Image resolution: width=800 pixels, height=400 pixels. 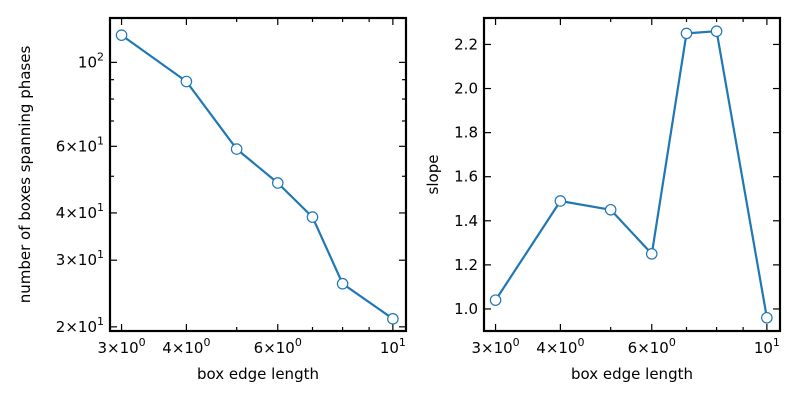 What do you see at coordinates (466, 133) in the screenshot?
I see `y-tick-label: 1.8` at bounding box center [466, 133].